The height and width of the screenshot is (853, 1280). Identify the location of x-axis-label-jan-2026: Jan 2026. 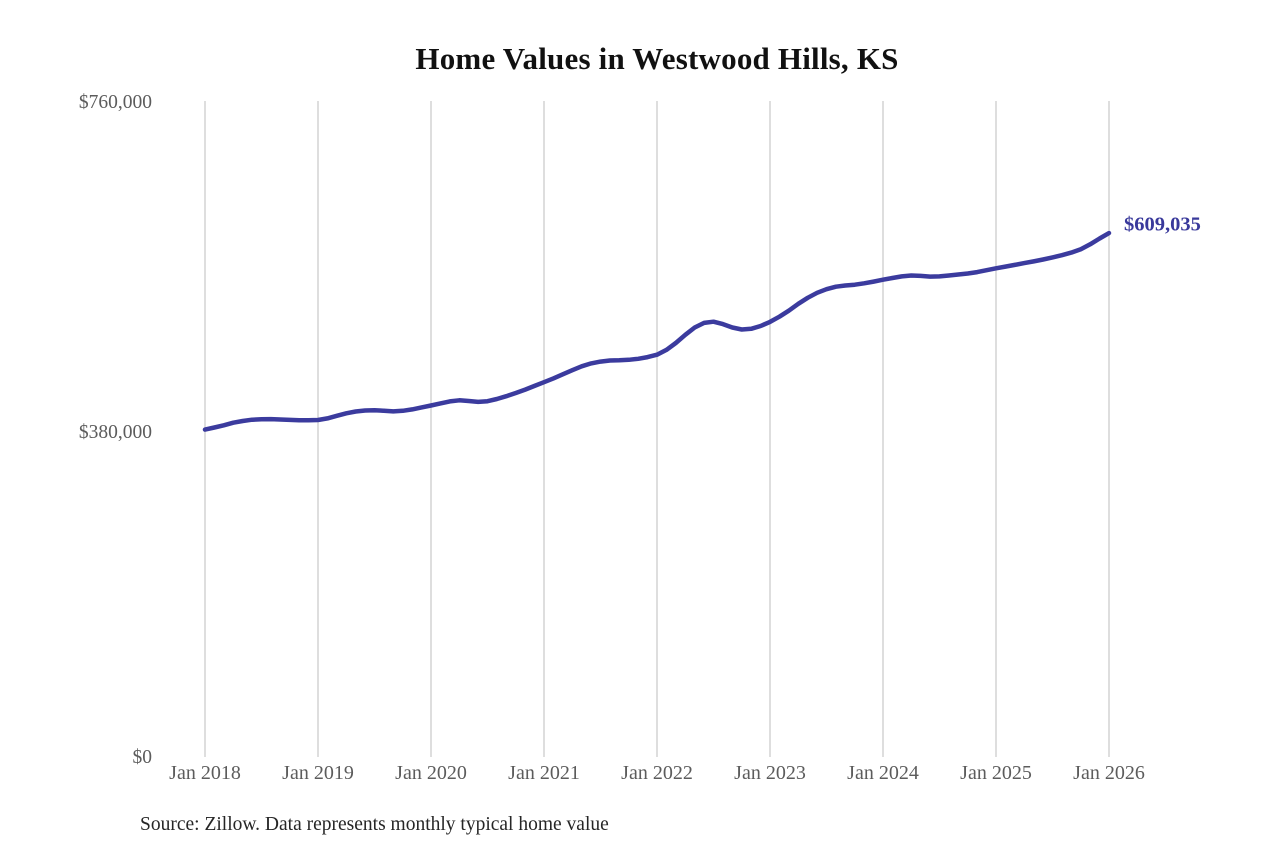
(1109, 773).